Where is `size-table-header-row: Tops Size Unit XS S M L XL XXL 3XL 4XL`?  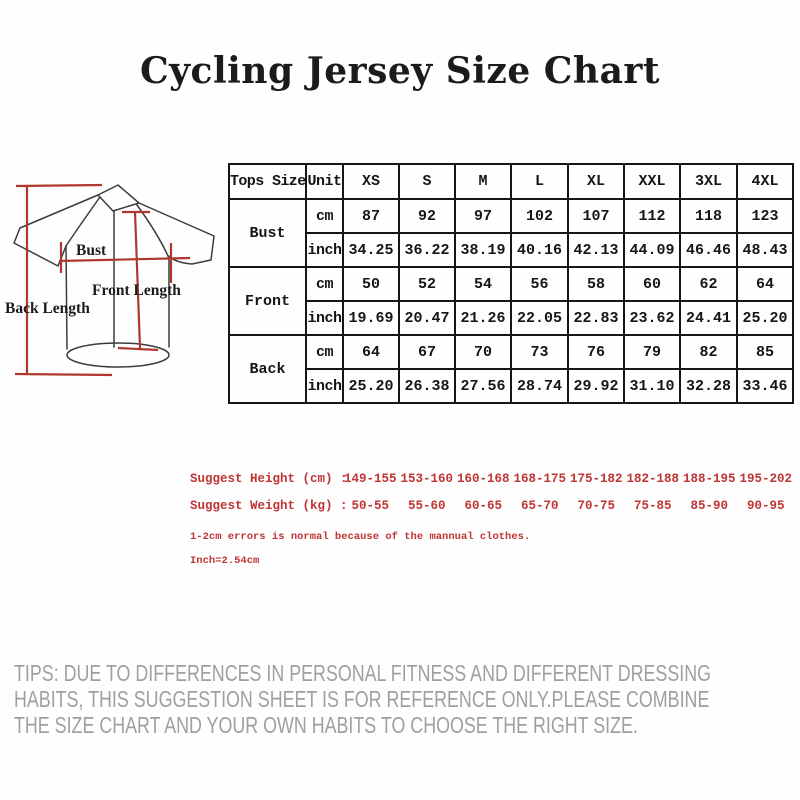 size-table-header-row: Tops Size Unit XS S M L XL XXL 3XL 4XL is located at coordinates (511, 181).